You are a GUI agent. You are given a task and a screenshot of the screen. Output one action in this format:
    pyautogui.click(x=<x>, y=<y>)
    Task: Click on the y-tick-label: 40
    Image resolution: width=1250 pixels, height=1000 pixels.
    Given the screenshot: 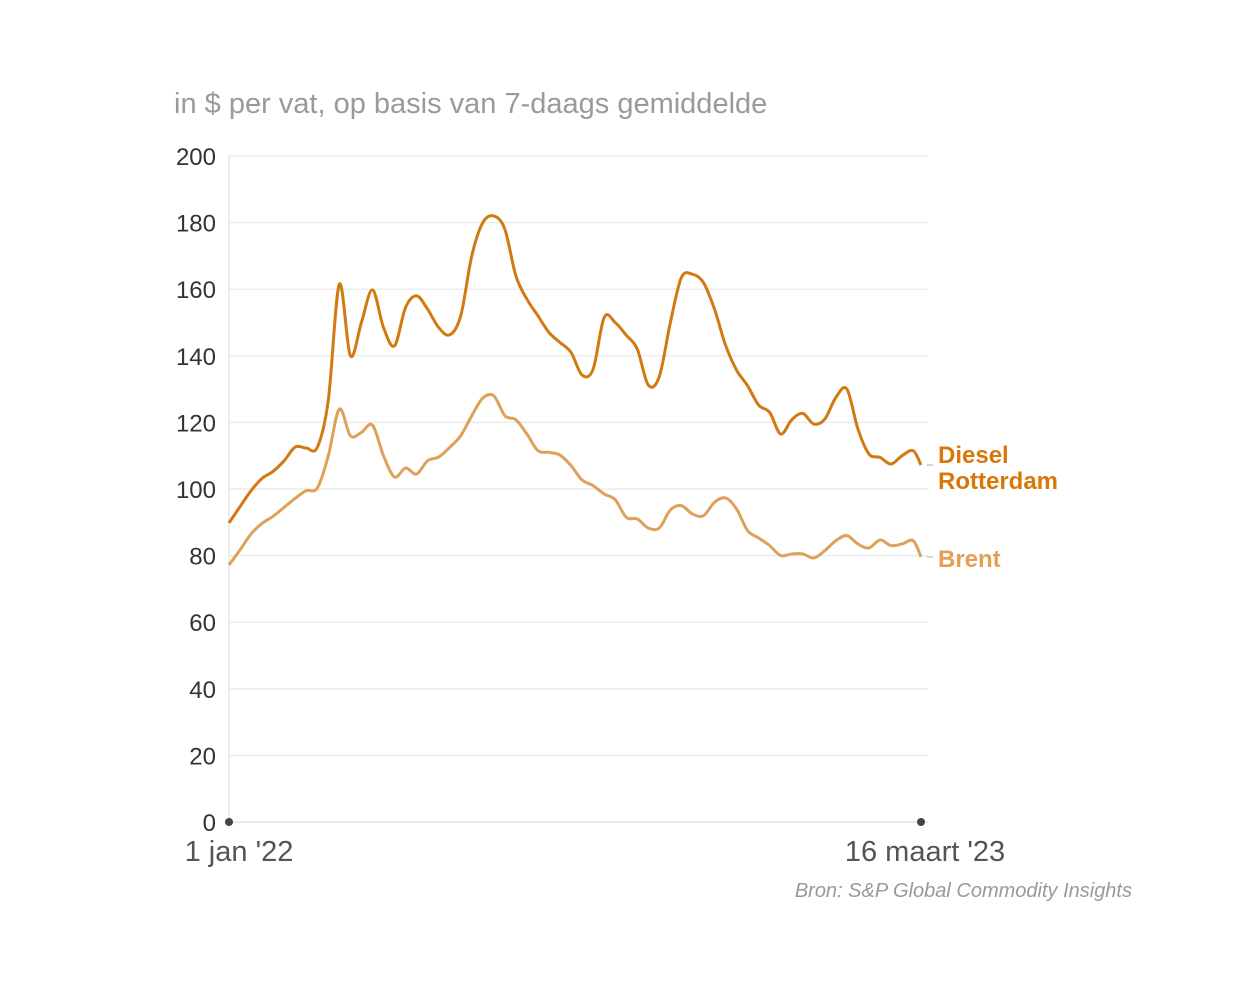 What is the action you would take?
    pyautogui.click(x=202, y=690)
    